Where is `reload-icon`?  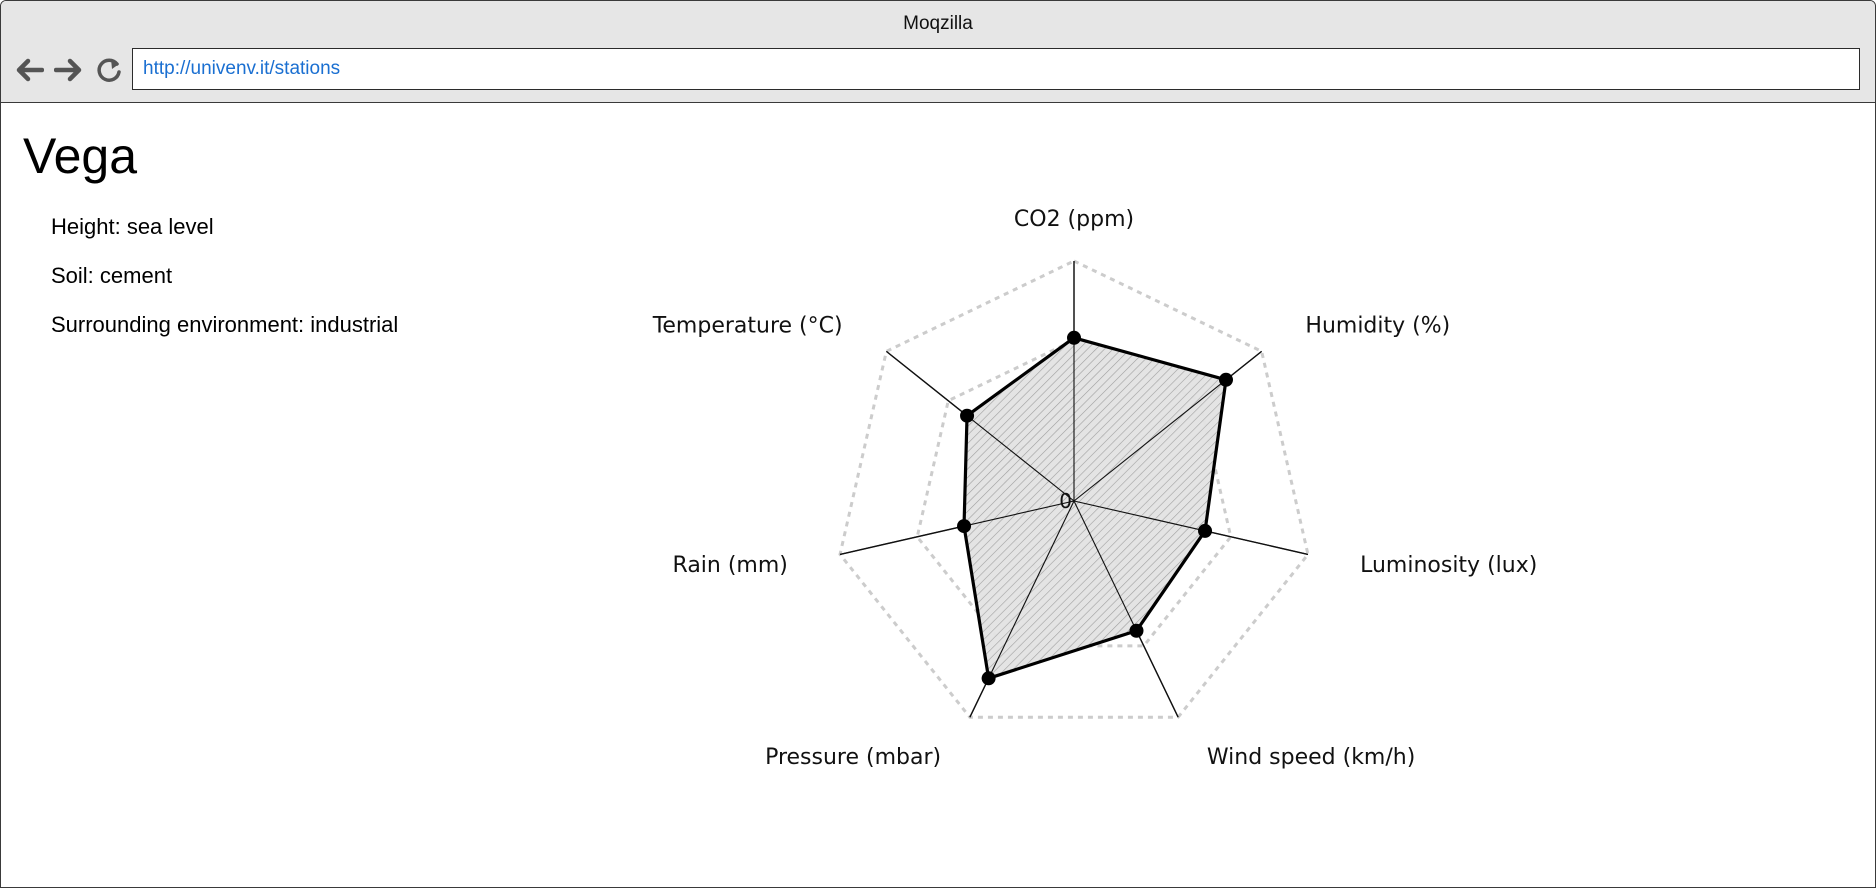
reload-icon is located at coordinates (109, 70).